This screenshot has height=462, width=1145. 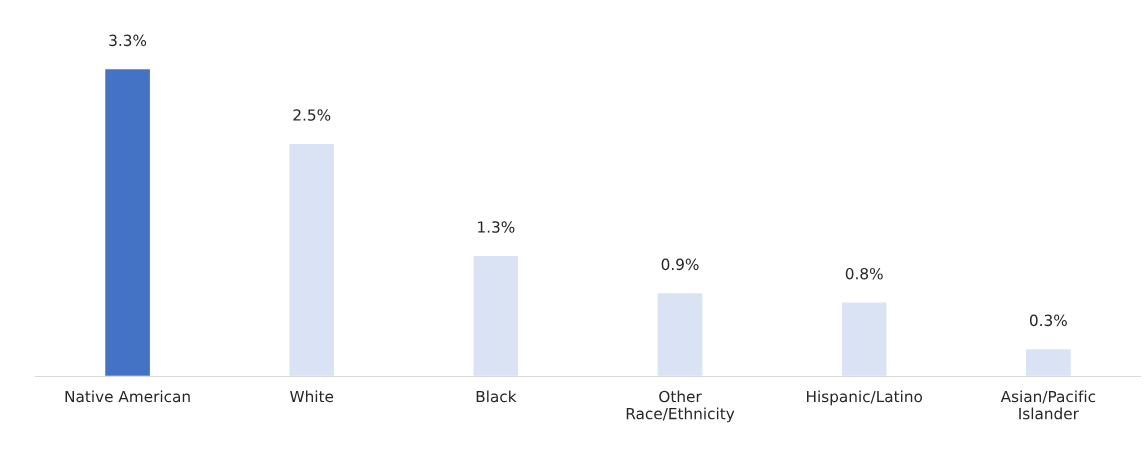 What do you see at coordinates (680, 406) in the screenshot?
I see `x-tick-label: Other Race/Ethnicity` at bounding box center [680, 406].